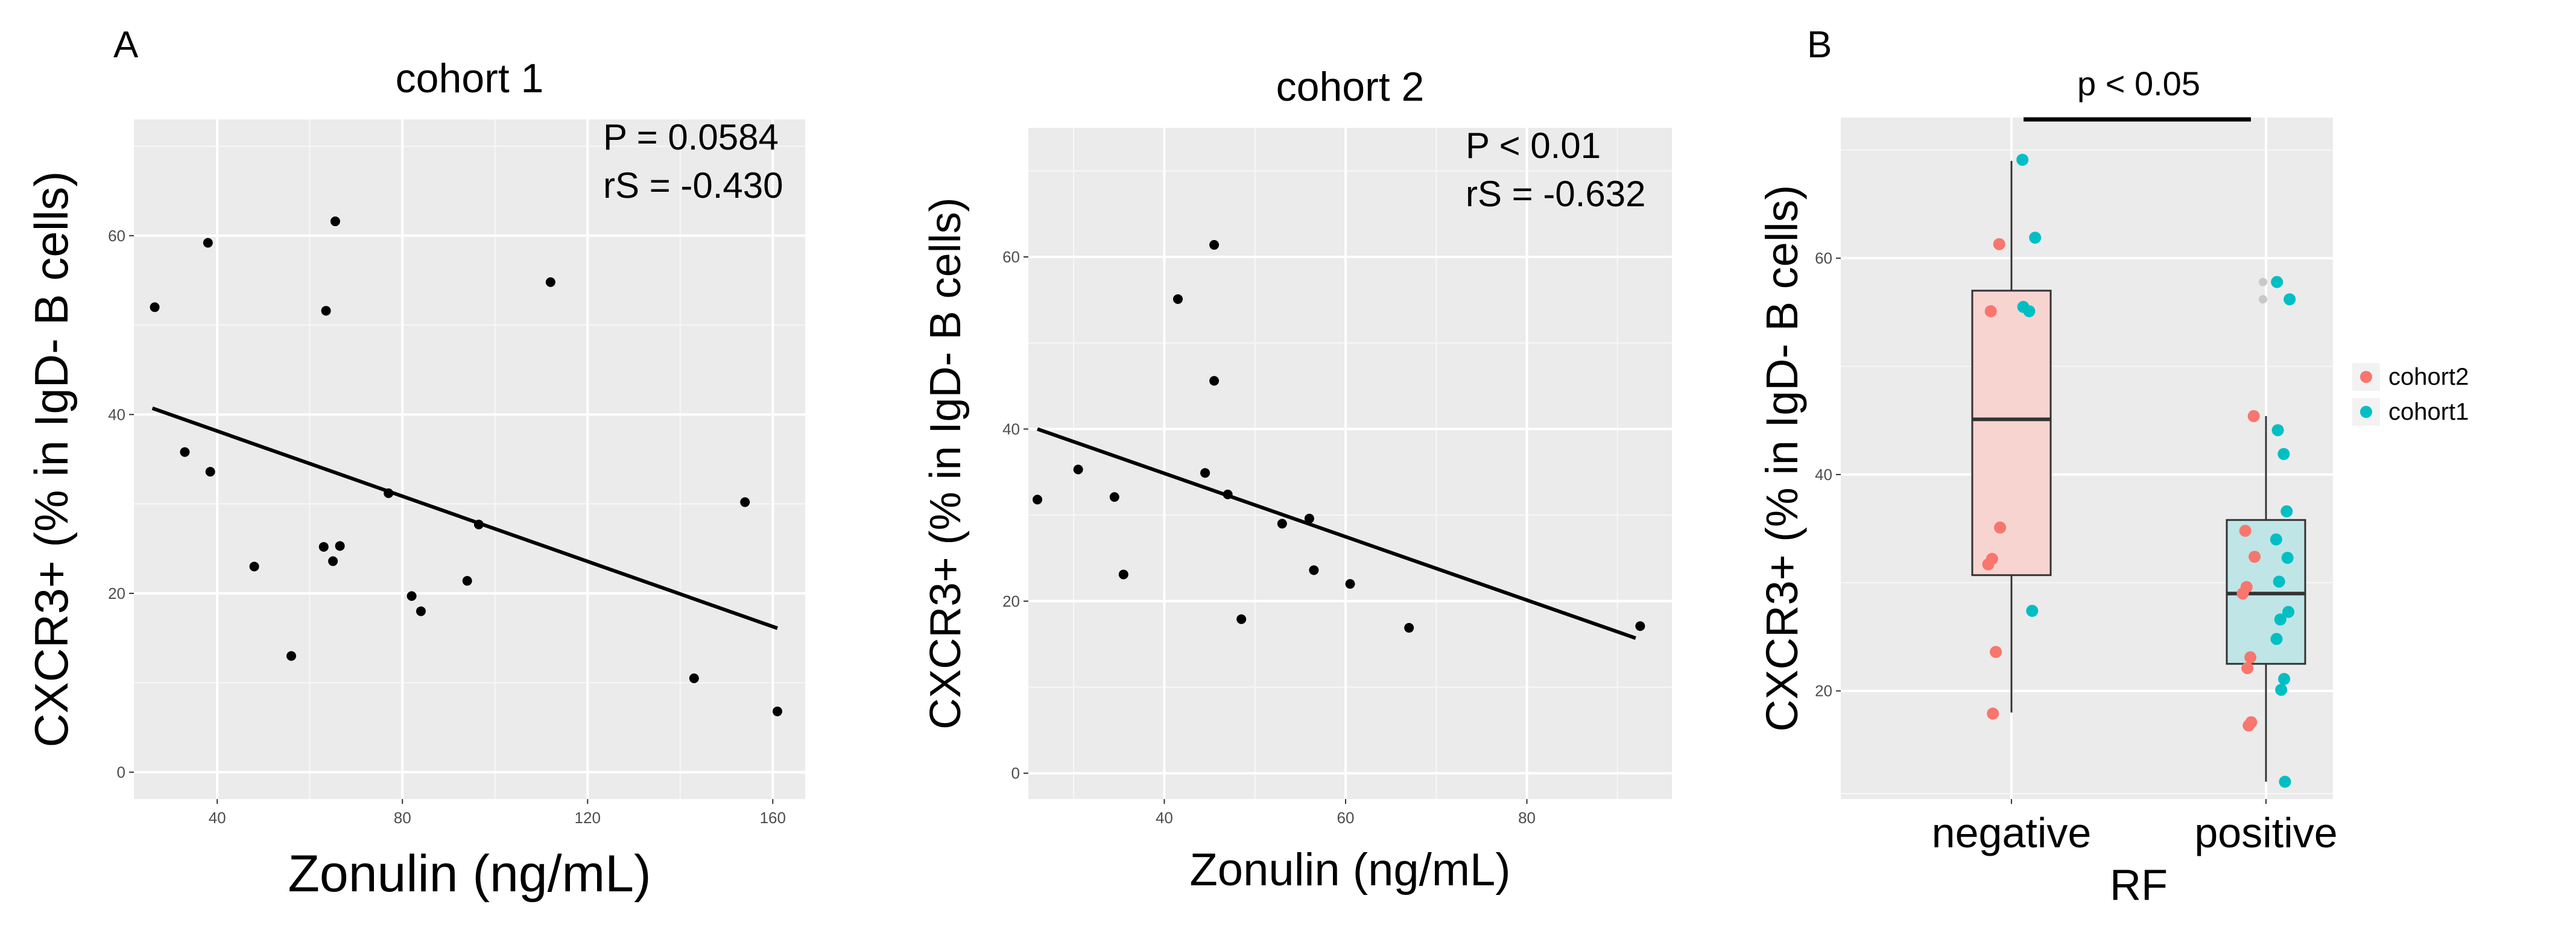 The width and height of the screenshot is (2576, 948). I want to click on chart-title: cohort 2, so click(1350, 87).